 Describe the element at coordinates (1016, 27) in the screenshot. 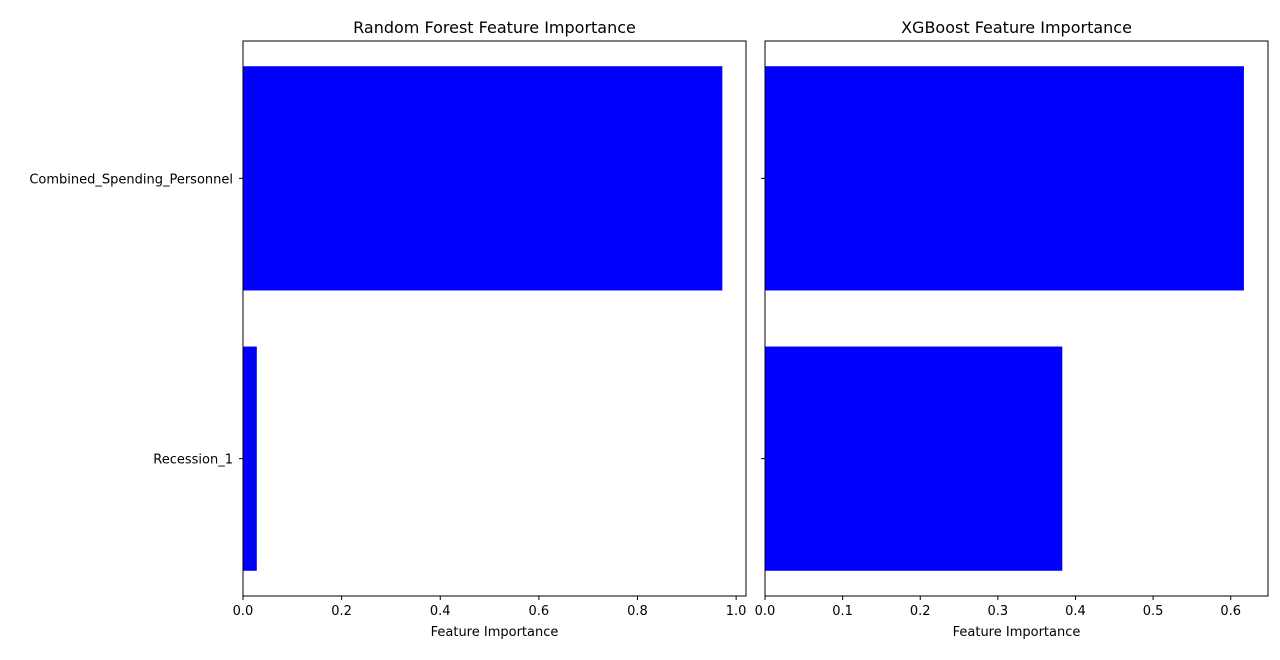

I see `chart-title: XGBoost Feature Importance` at that location.